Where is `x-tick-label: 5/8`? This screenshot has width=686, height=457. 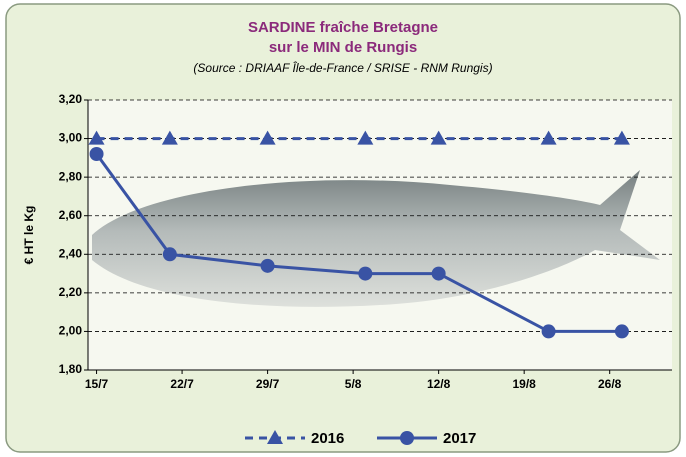 x-tick-label: 5/8 is located at coordinates (353, 384).